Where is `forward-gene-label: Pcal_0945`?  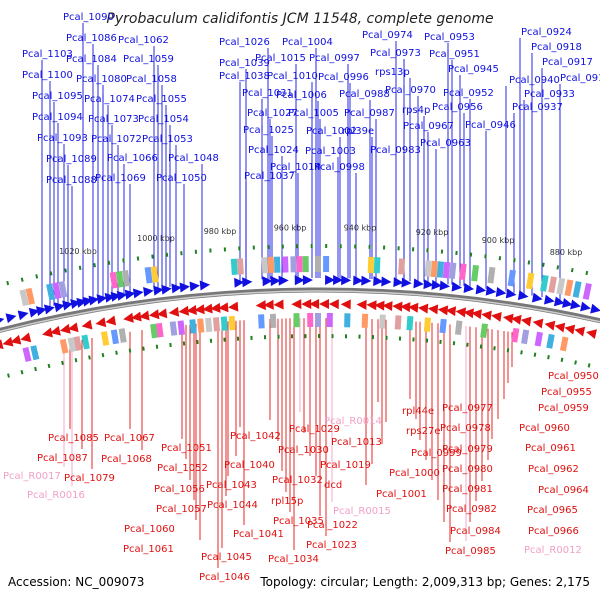
forward-gene-label: Pcal_0945 is located at coordinates (473, 69).